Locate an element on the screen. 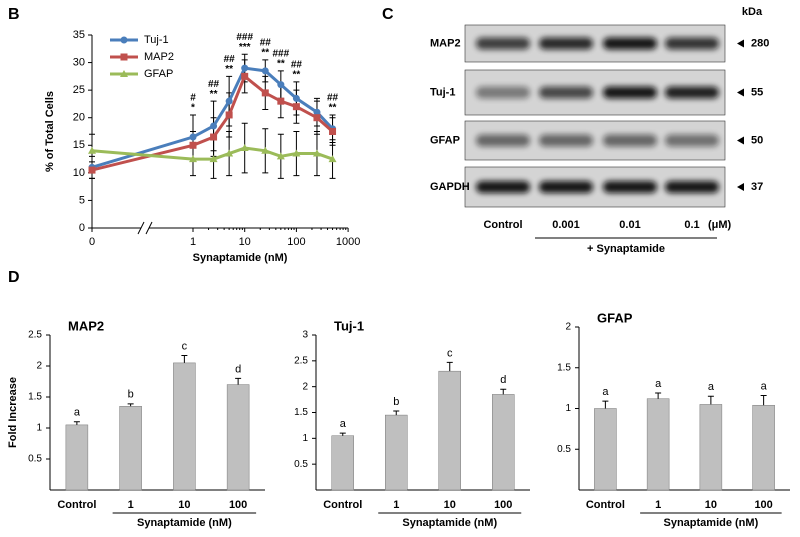 This screenshot has width=800, height=537. kda-marker: 280 is located at coordinates (760, 43).